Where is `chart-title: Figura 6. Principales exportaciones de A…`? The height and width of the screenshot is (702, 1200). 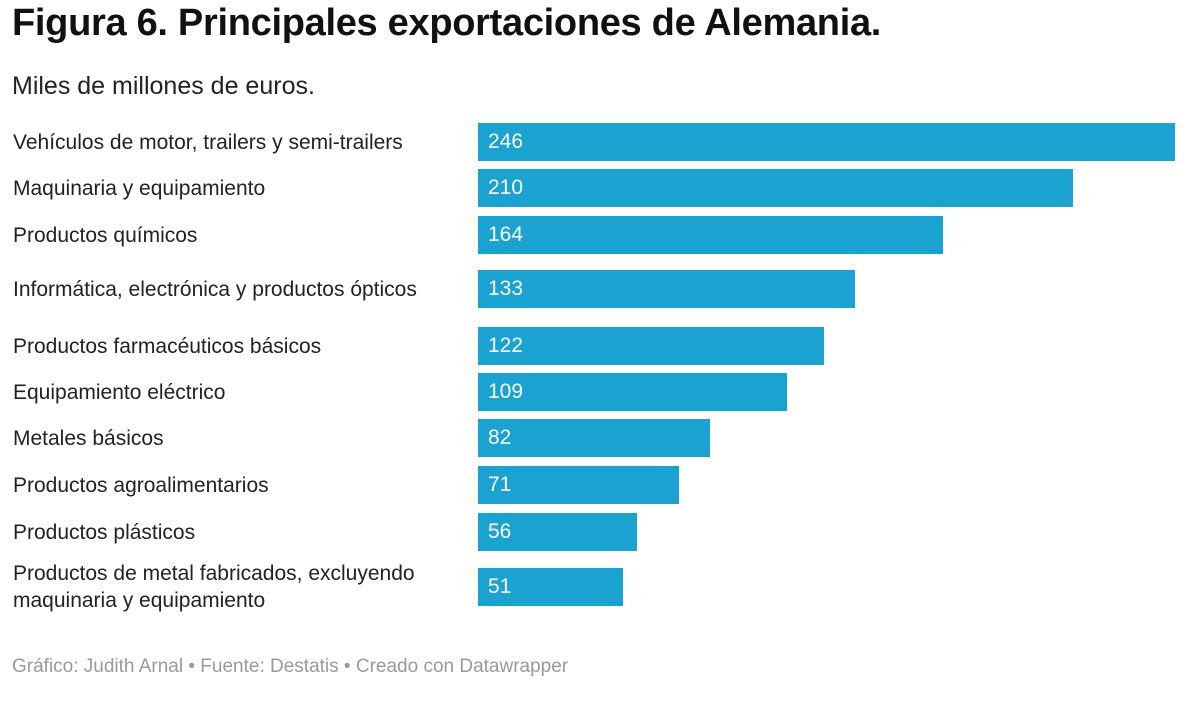 chart-title: Figura 6. Principales exportaciones de A… is located at coordinates (447, 23).